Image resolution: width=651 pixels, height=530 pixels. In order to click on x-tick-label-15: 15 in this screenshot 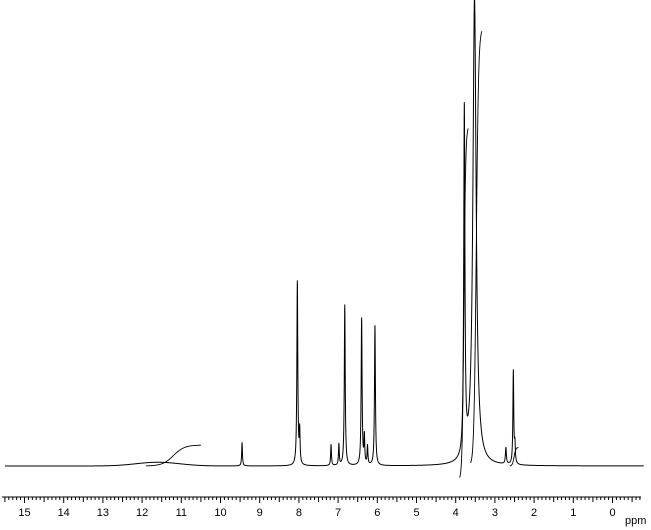, I will do `click(24, 513)`.